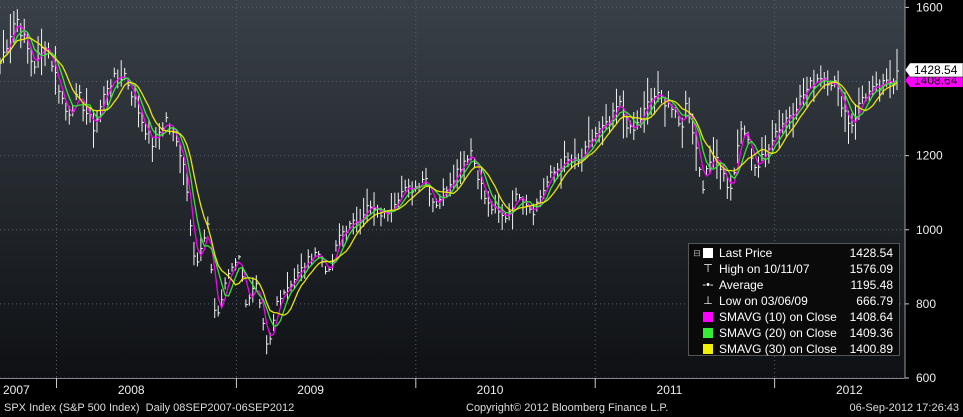 The image size is (963, 417). Describe the element at coordinates (778, 317) in the screenshot. I see `legend-label: SMAVG (10) on Close` at that location.